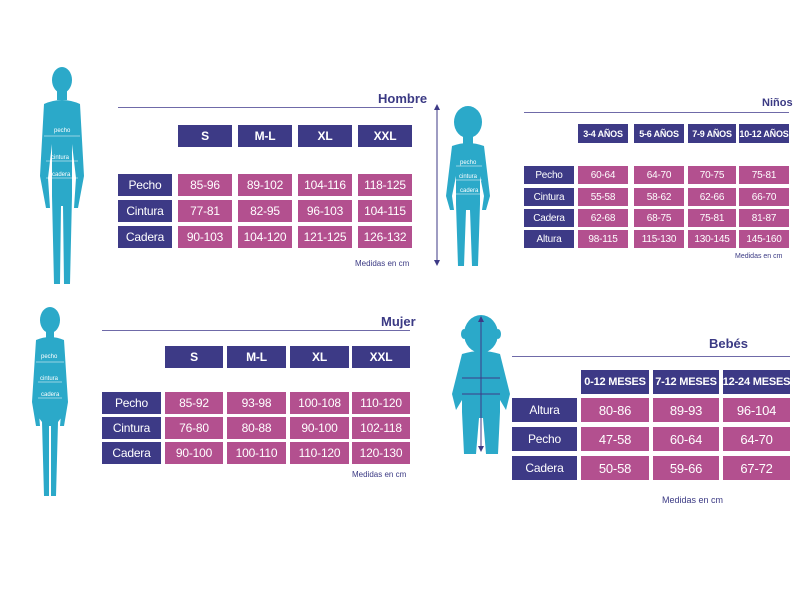 This screenshot has width=800, height=600. I want to click on table-cell: 96-104, so click(756, 410).